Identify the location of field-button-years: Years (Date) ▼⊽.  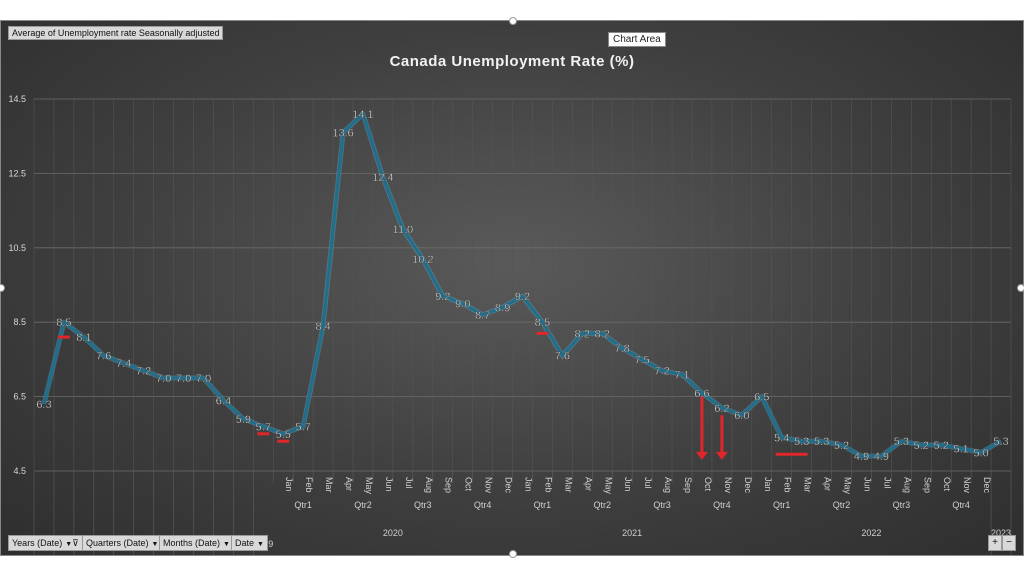
(45, 543).